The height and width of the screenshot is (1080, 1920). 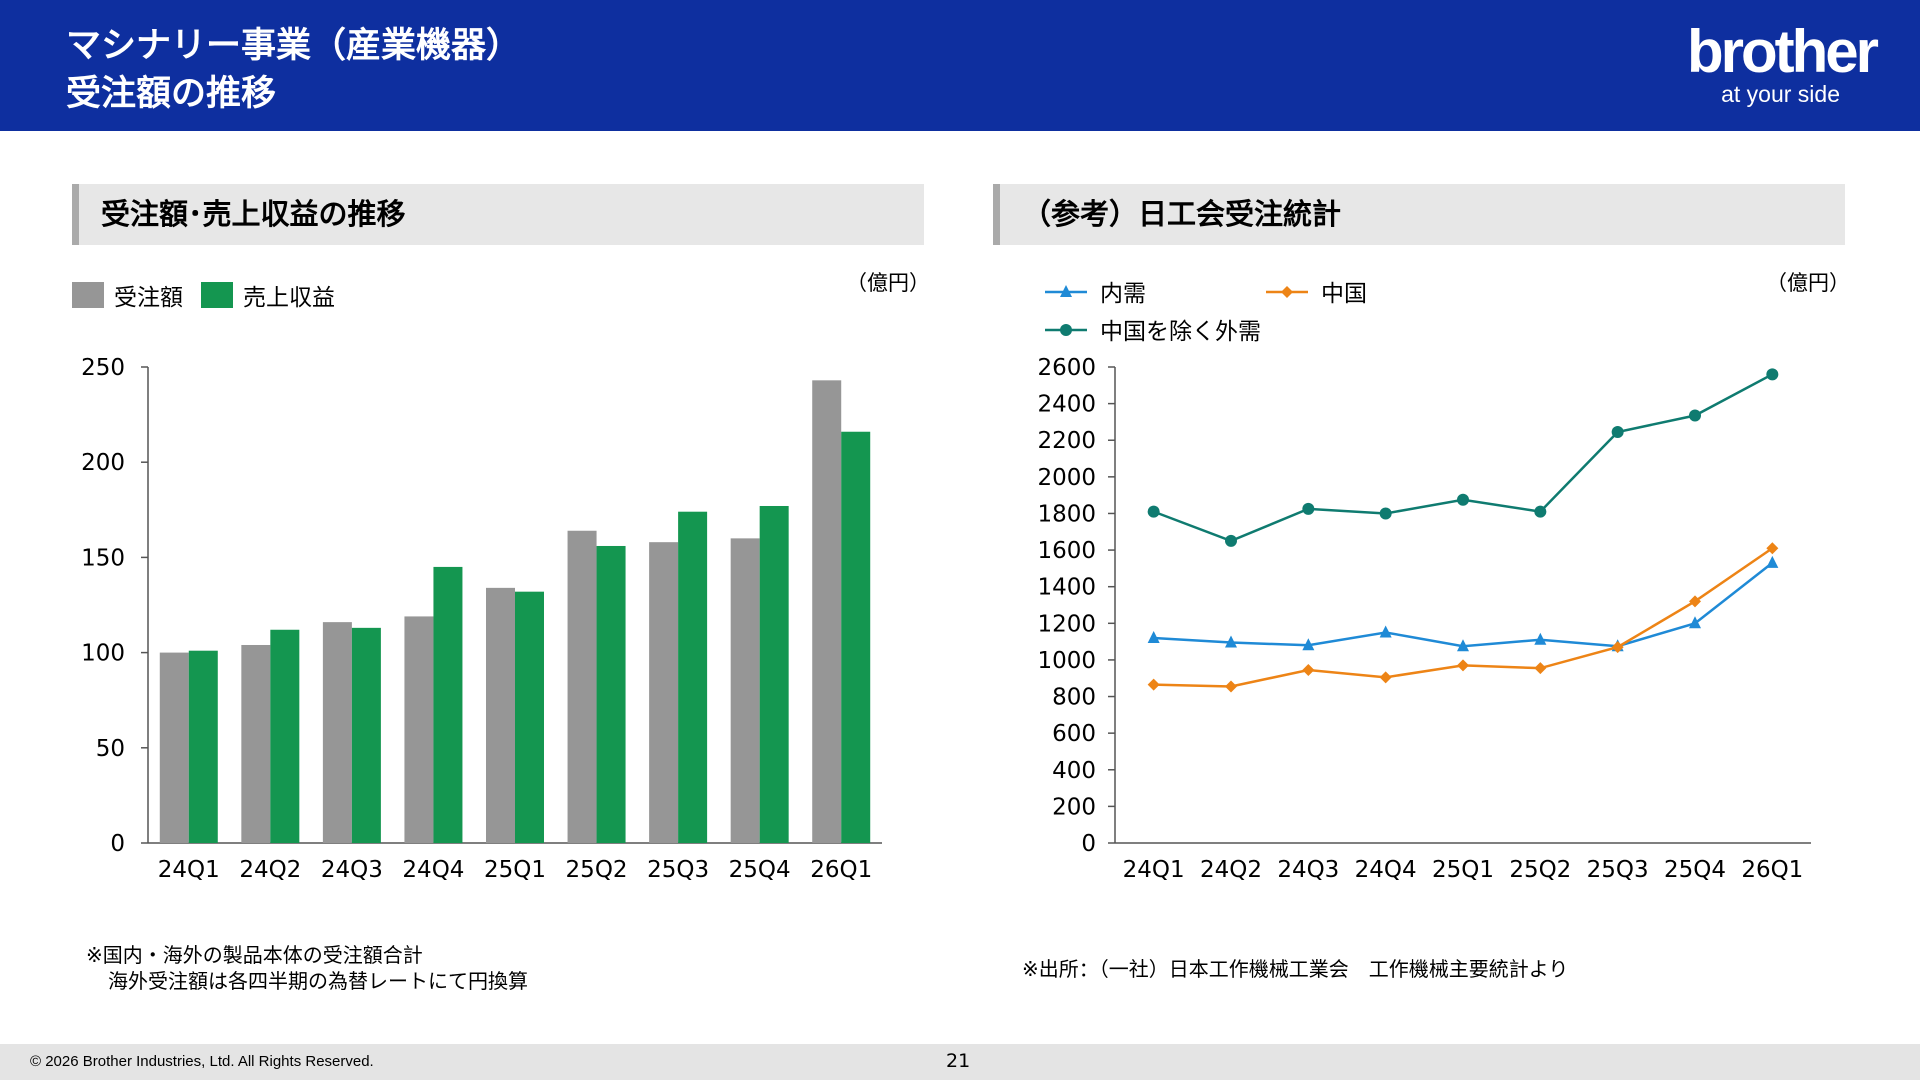 I want to click on line-point-1-24Q1, so click(x=1153, y=684).